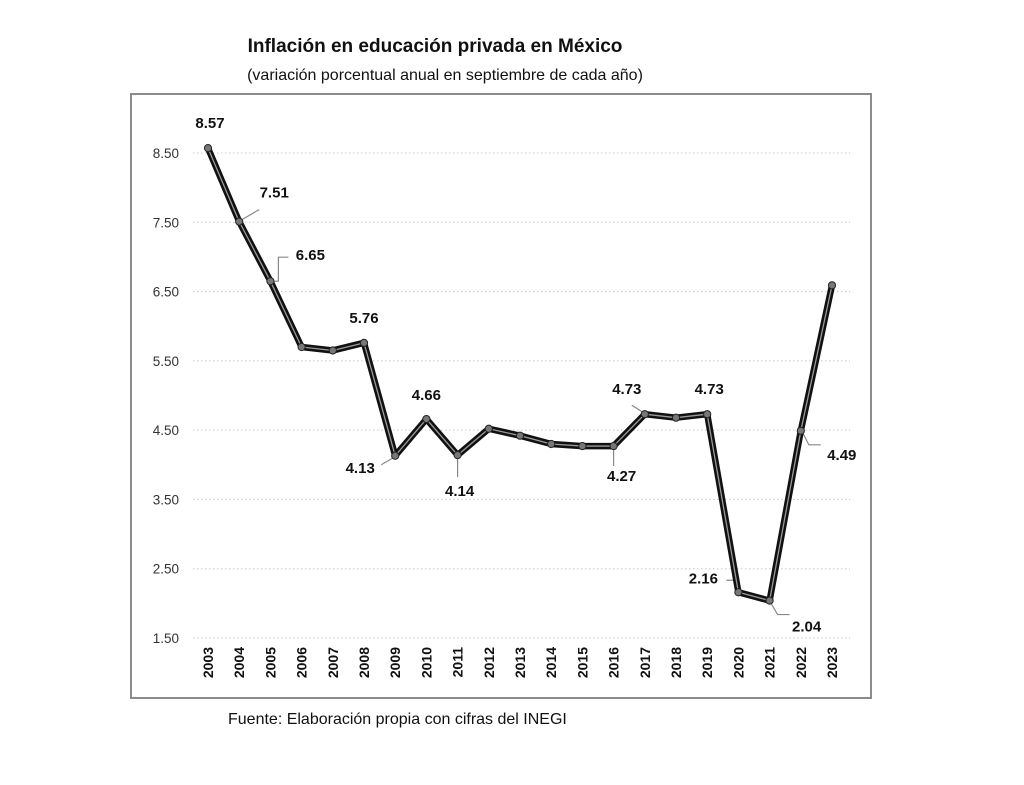 The height and width of the screenshot is (785, 1024). Describe the element at coordinates (166, 222) in the screenshot. I see `y-tick-label: 7.50` at that location.